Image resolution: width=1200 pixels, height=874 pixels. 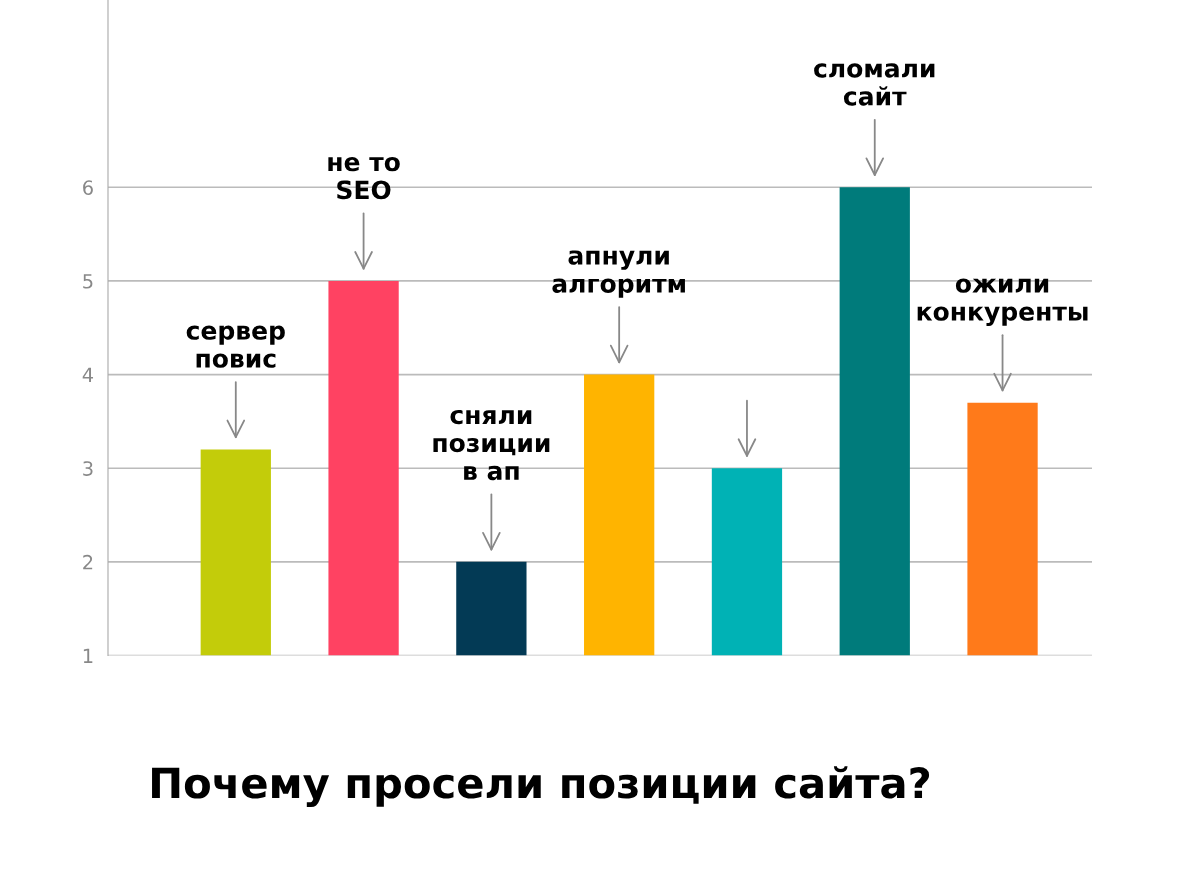 What do you see at coordinates (491, 445) in the screenshot?
I see `x-tick-label: сняли позиции в ап` at bounding box center [491, 445].